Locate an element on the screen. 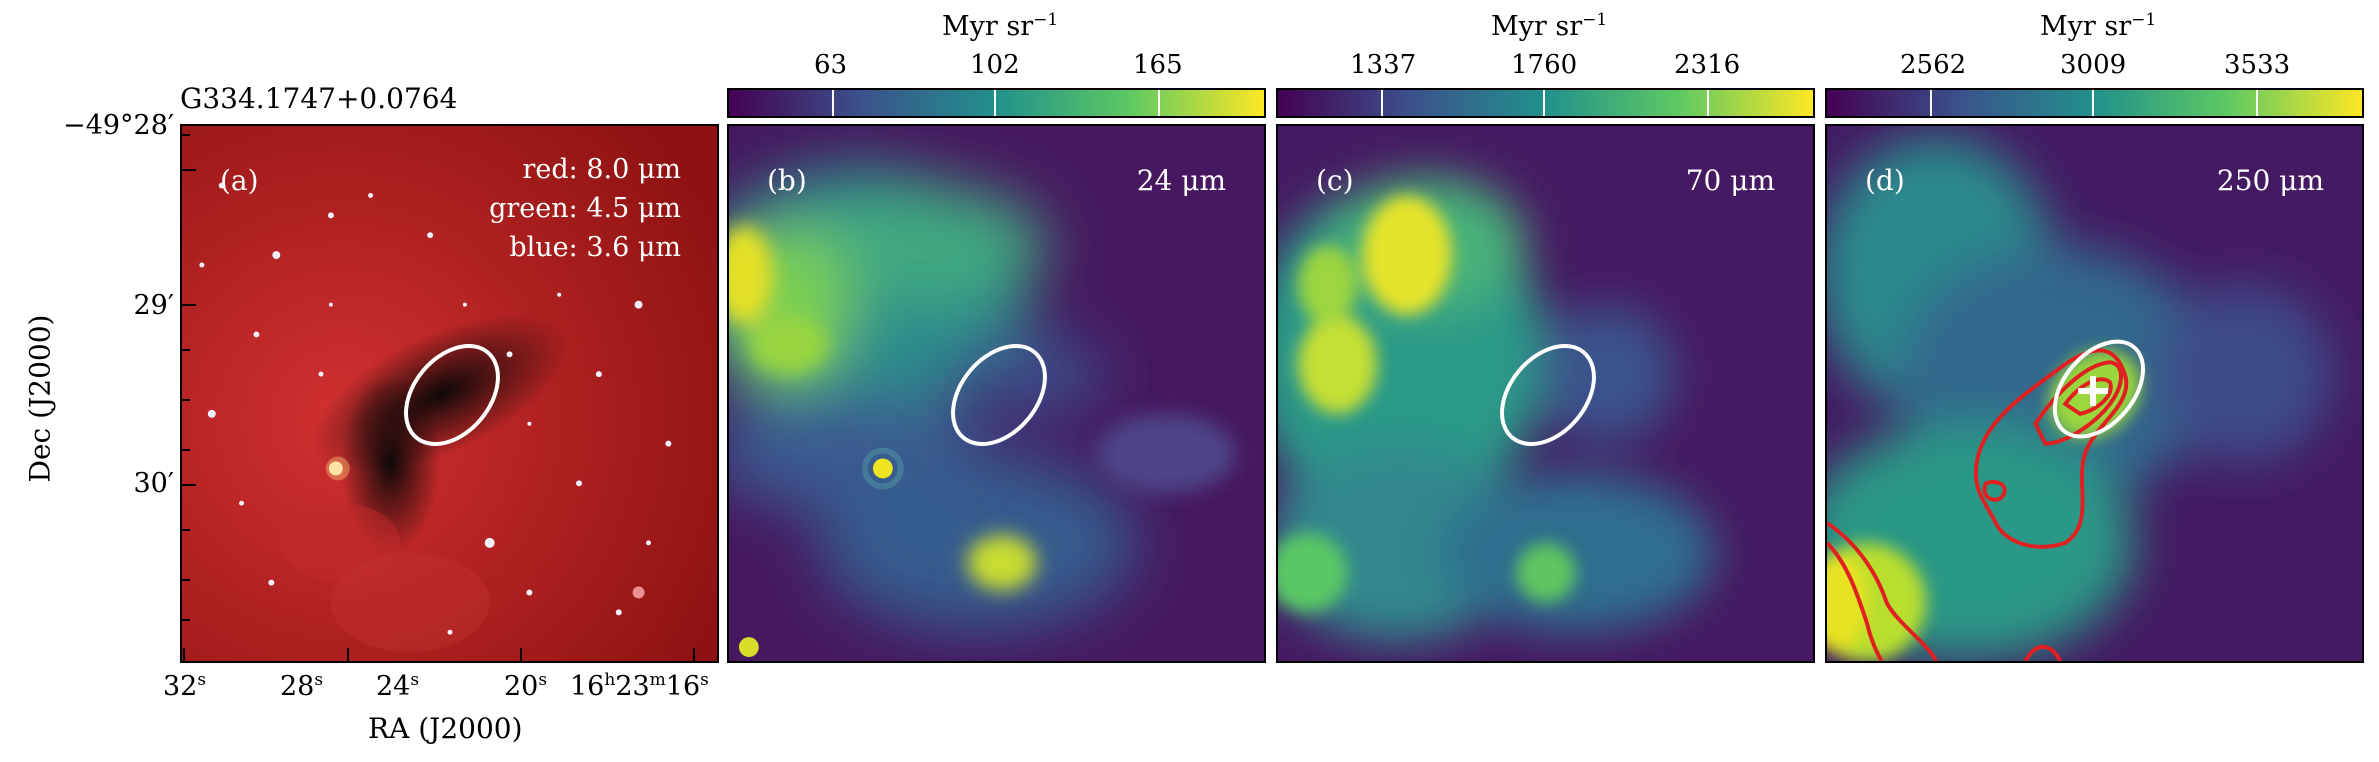 This screenshot has height=762, width=2379. colorbar-b is located at coordinates (996, 103).